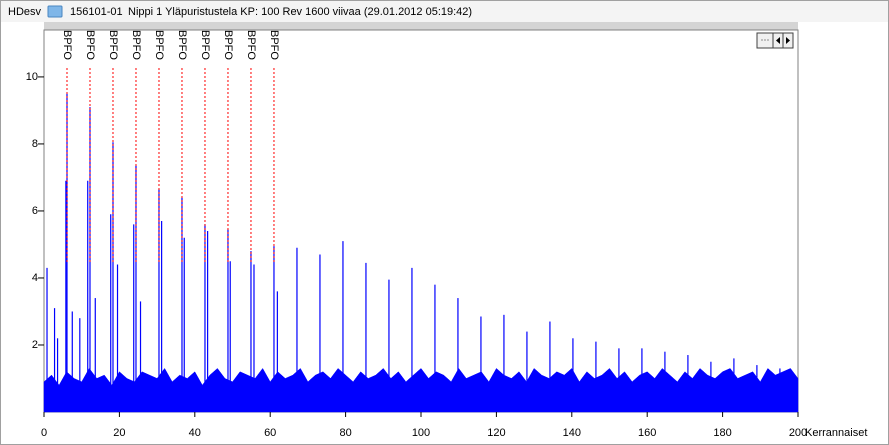  Describe the element at coordinates (35, 278) in the screenshot. I see `y-tick-label: 4` at that location.